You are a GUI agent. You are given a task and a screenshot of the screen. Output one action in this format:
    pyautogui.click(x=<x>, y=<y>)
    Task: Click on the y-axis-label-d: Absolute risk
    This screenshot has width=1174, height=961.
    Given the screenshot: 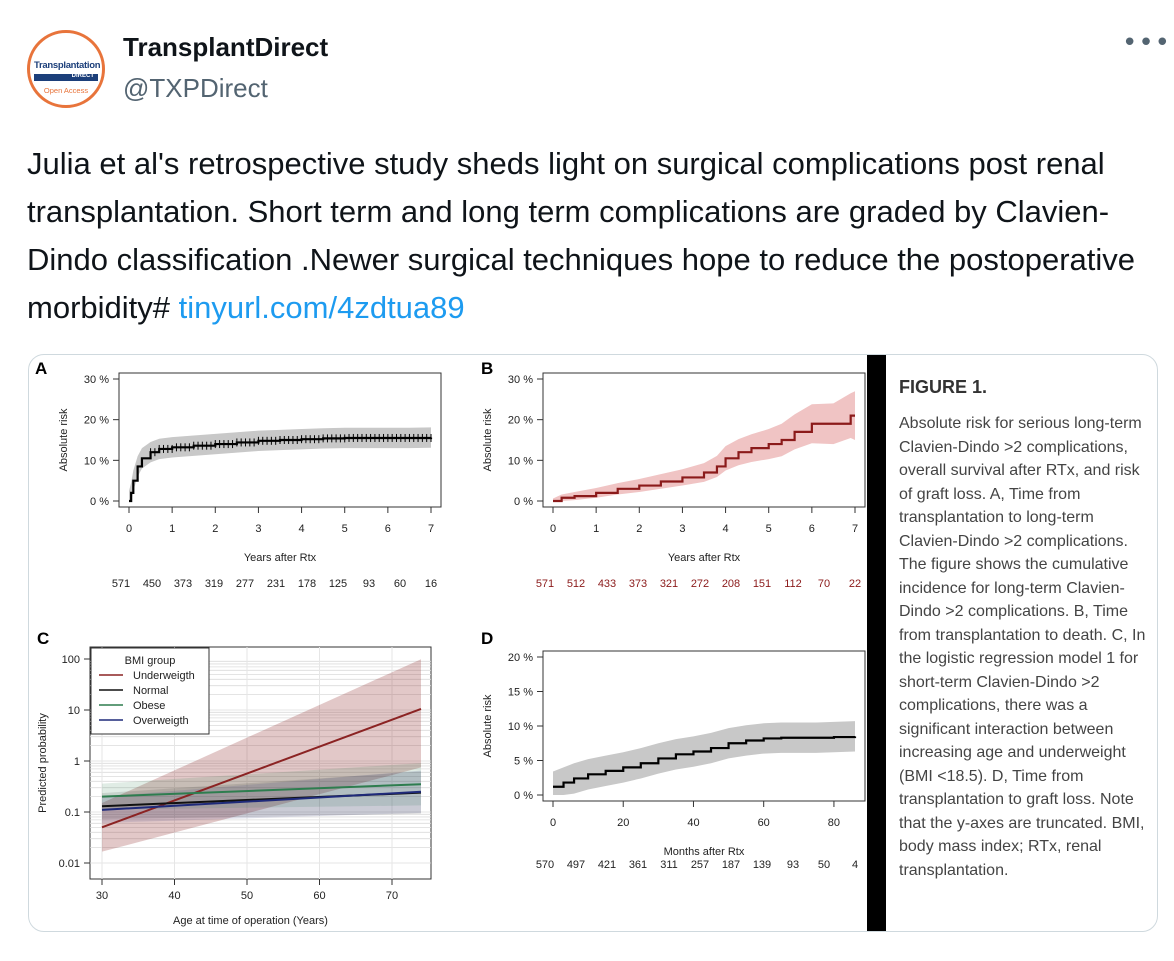 What is the action you would take?
    pyautogui.click(x=488, y=725)
    